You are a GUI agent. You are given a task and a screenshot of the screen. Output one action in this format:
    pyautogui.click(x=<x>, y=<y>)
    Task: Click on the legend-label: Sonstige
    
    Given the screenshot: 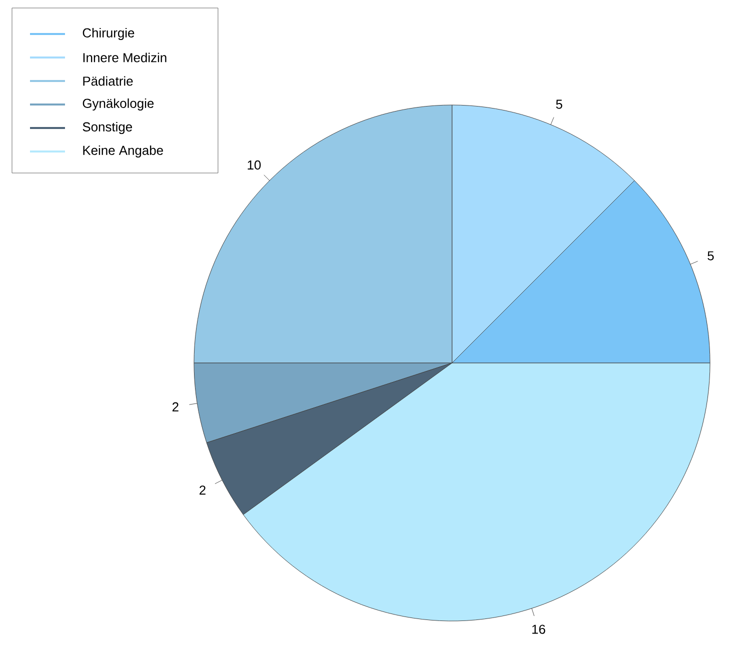 What is the action you would take?
    pyautogui.click(x=107, y=128)
    